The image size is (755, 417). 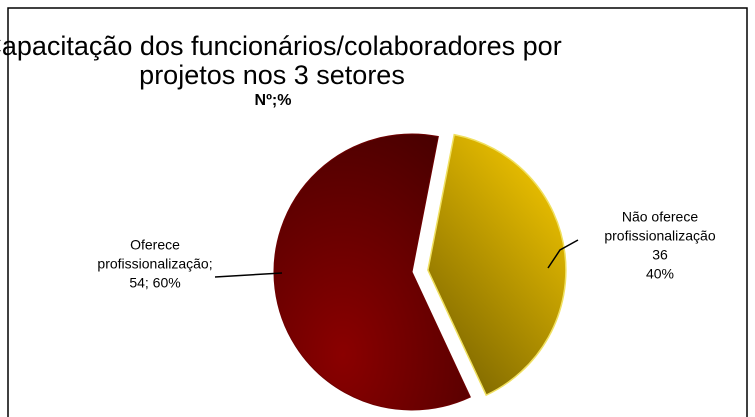 I want to click on data-label: Oferece, so click(x=155, y=245).